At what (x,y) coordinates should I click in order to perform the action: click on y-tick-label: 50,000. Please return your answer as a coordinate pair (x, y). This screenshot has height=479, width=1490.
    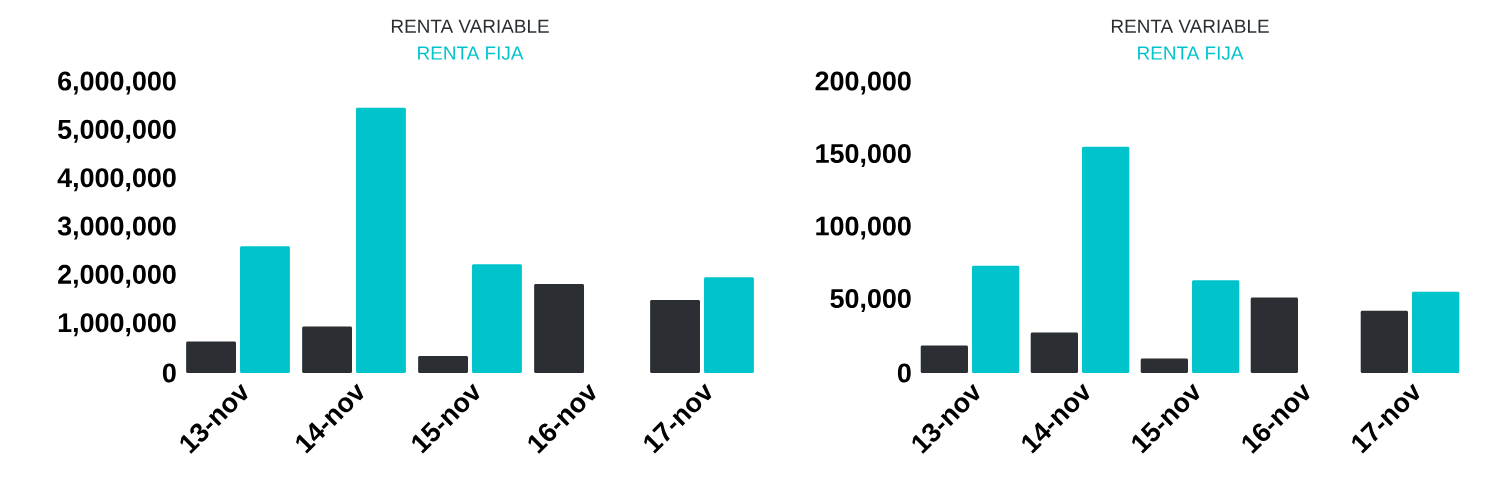
    Looking at the image, I should click on (870, 300).